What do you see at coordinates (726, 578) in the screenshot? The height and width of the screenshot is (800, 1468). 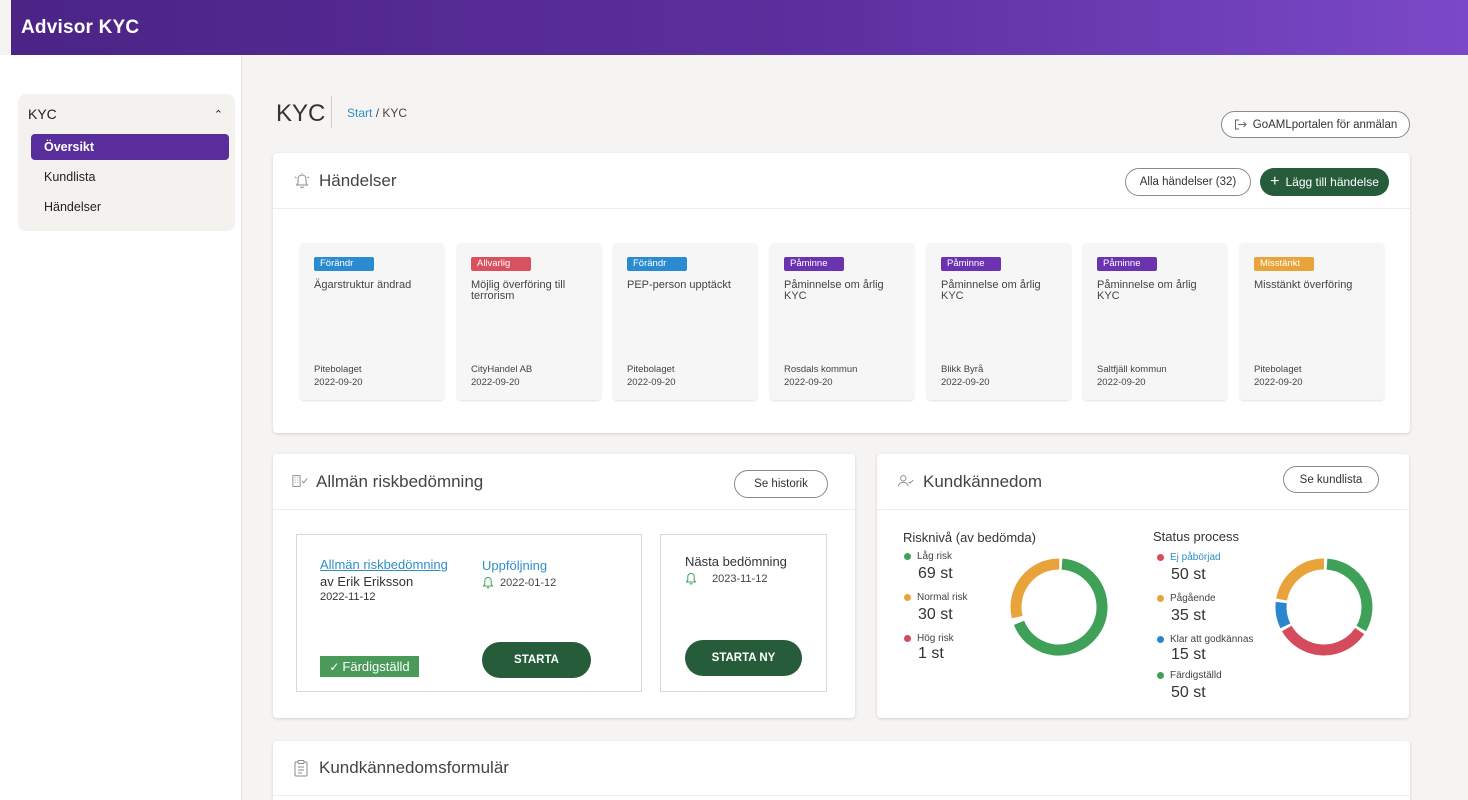 I see `next-assessment-row: 2023-11-12` at bounding box center [726, 578].